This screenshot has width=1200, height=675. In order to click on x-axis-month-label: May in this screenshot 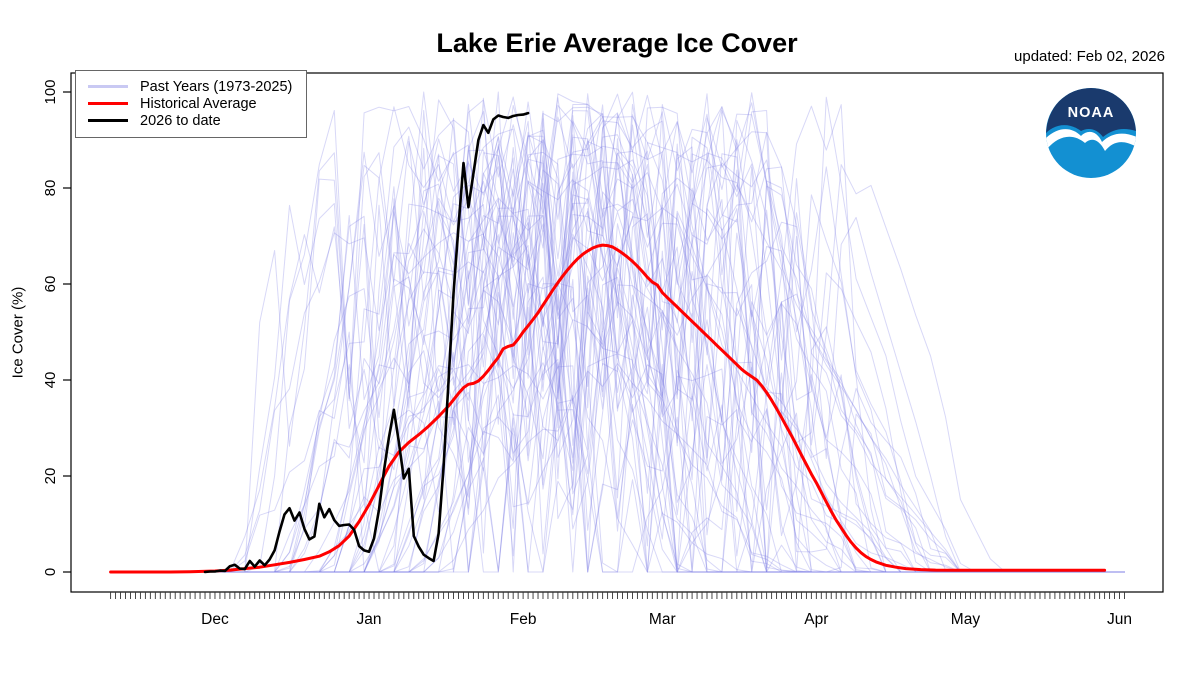, I will do `click(966, 619)`.